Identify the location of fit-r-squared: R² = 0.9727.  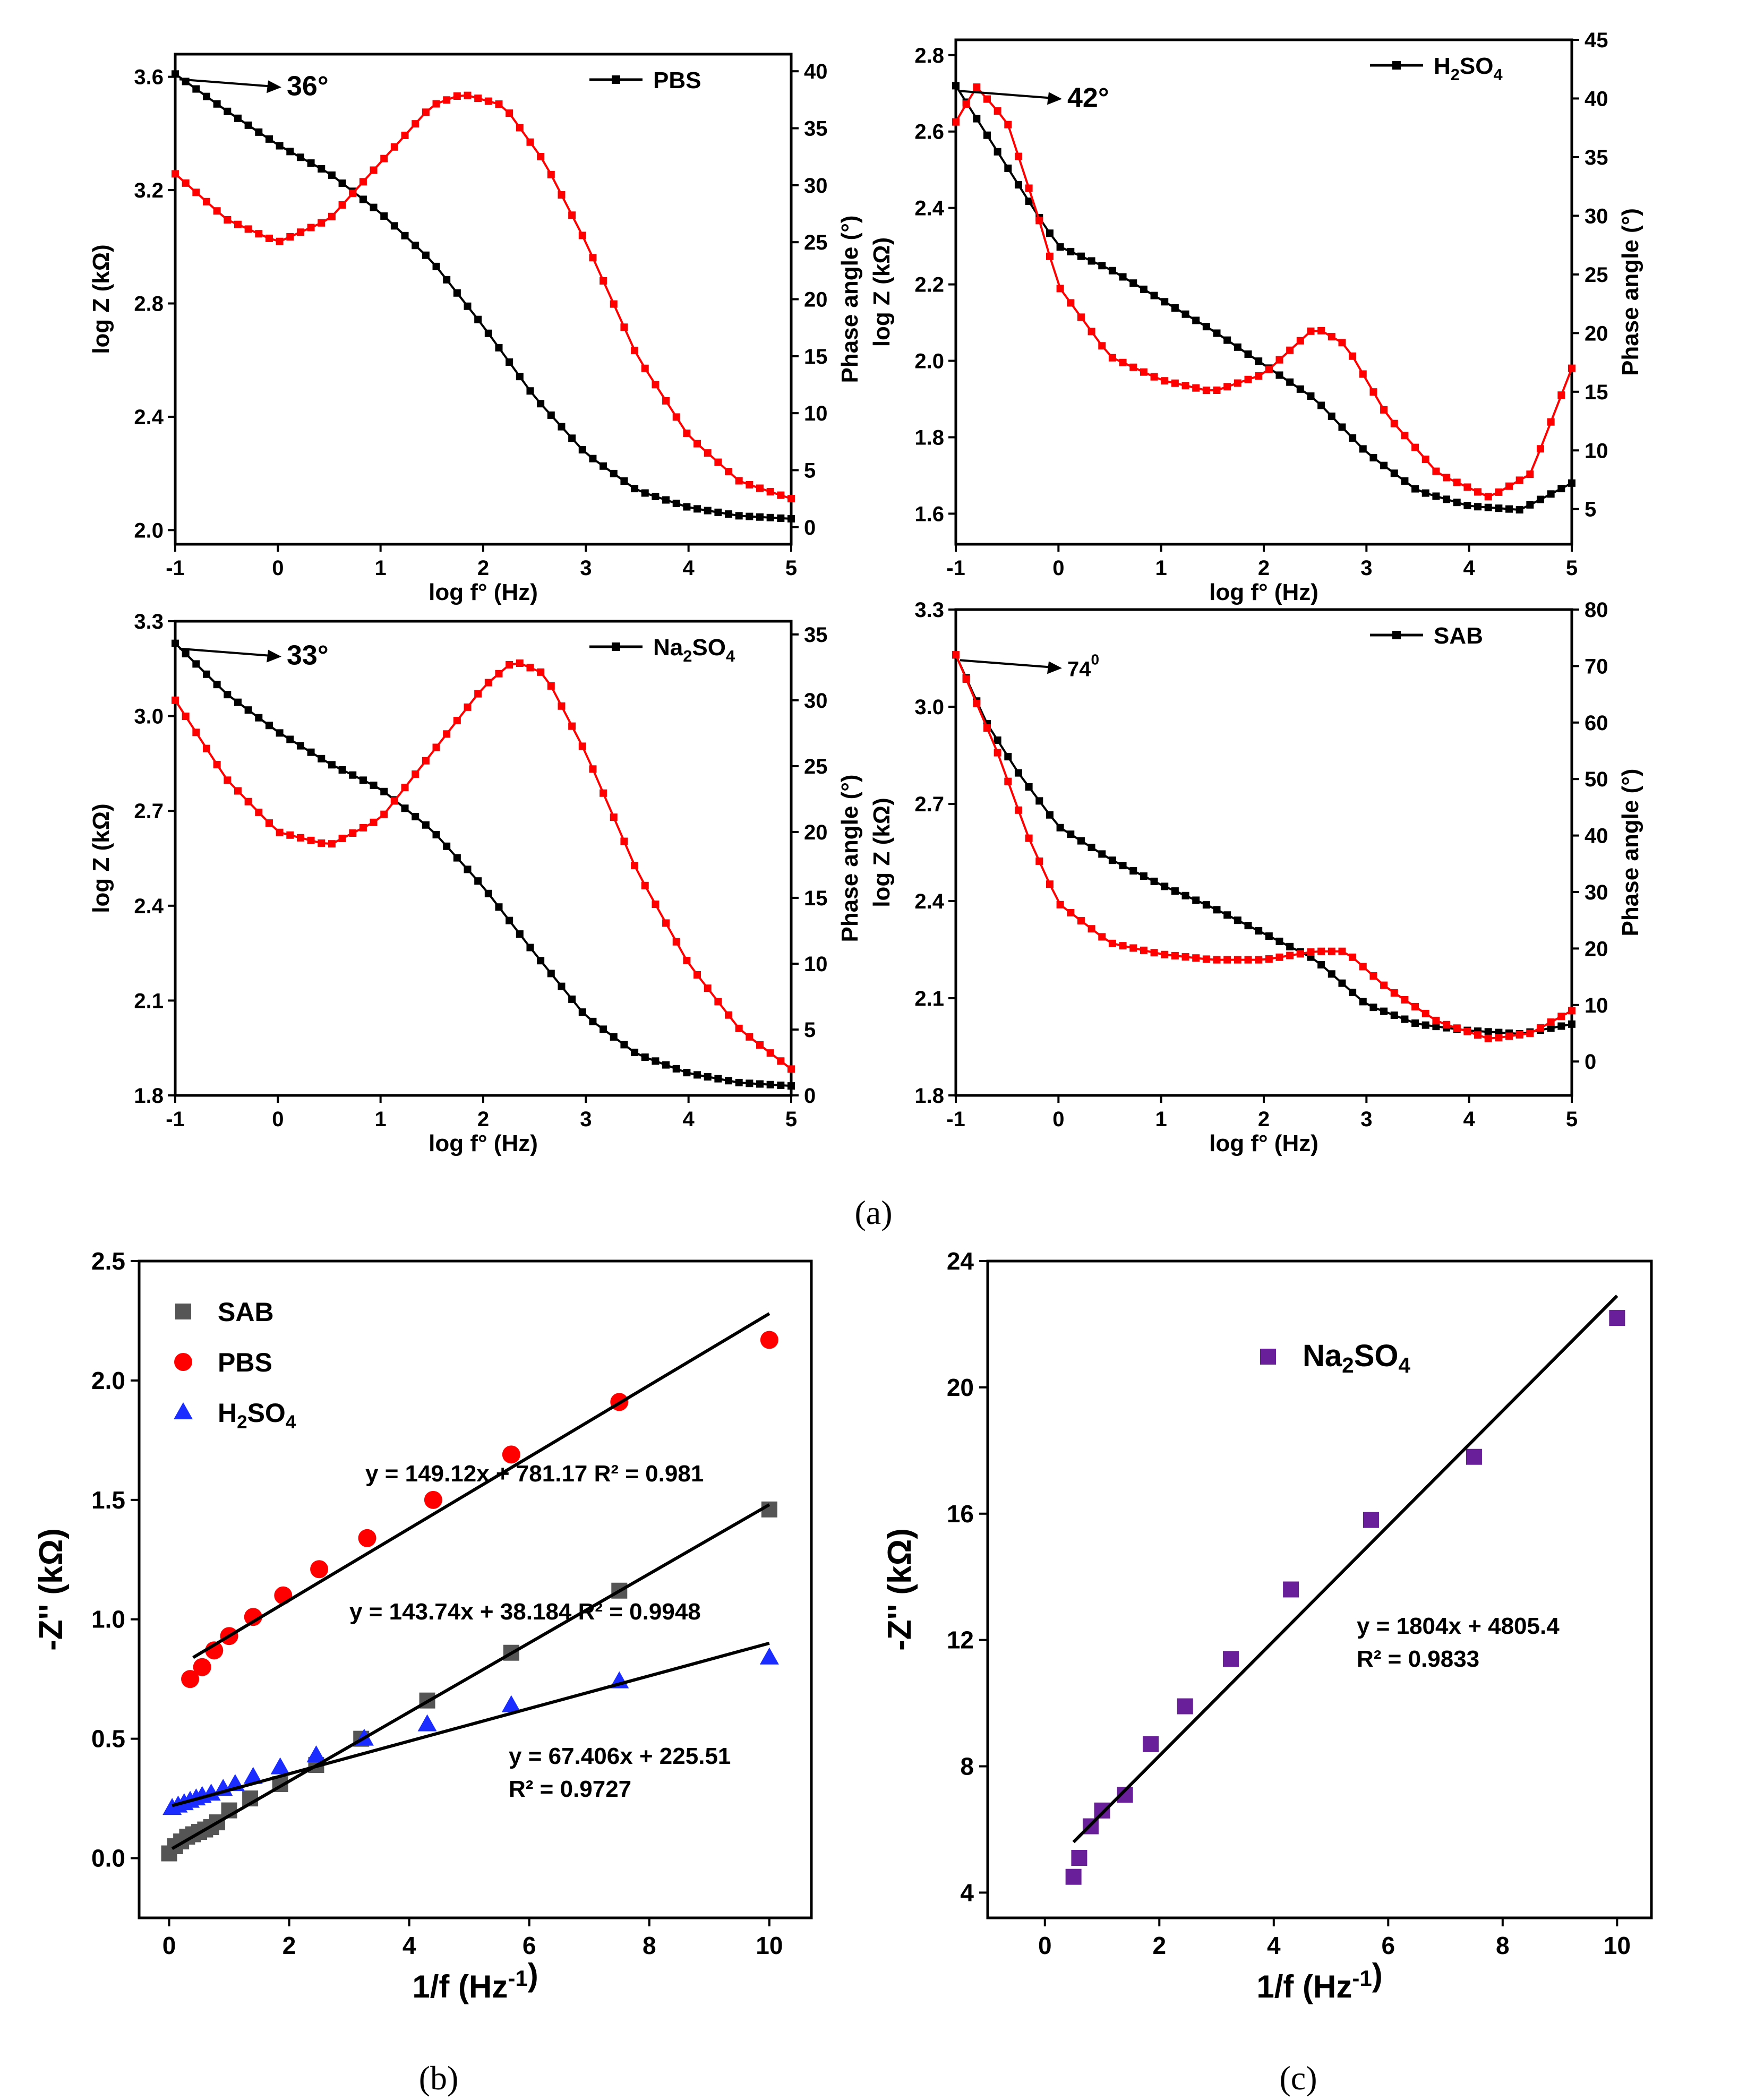
(570, 1789).